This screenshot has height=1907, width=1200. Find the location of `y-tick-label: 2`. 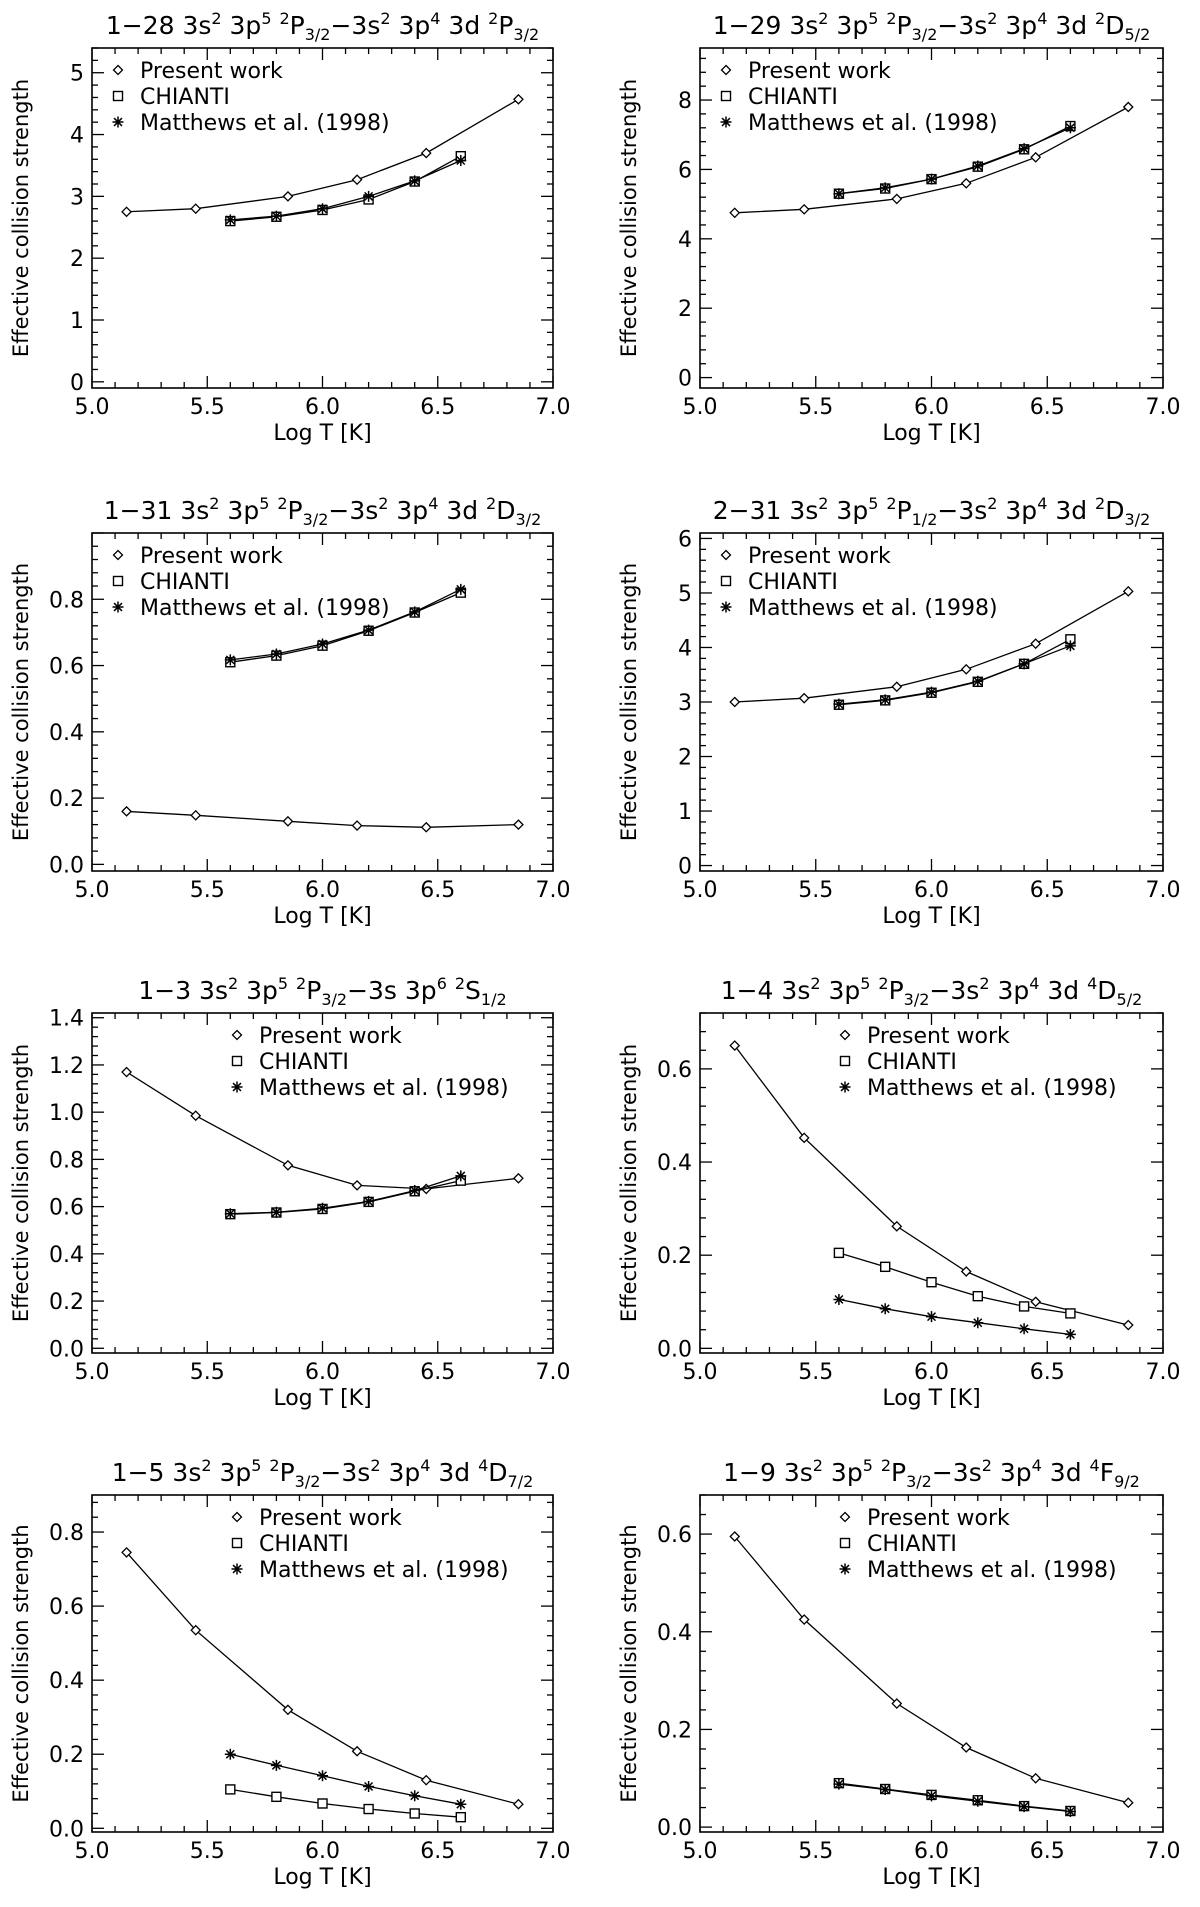

y-tick-label: 2 is located at coordinates (685, 758).